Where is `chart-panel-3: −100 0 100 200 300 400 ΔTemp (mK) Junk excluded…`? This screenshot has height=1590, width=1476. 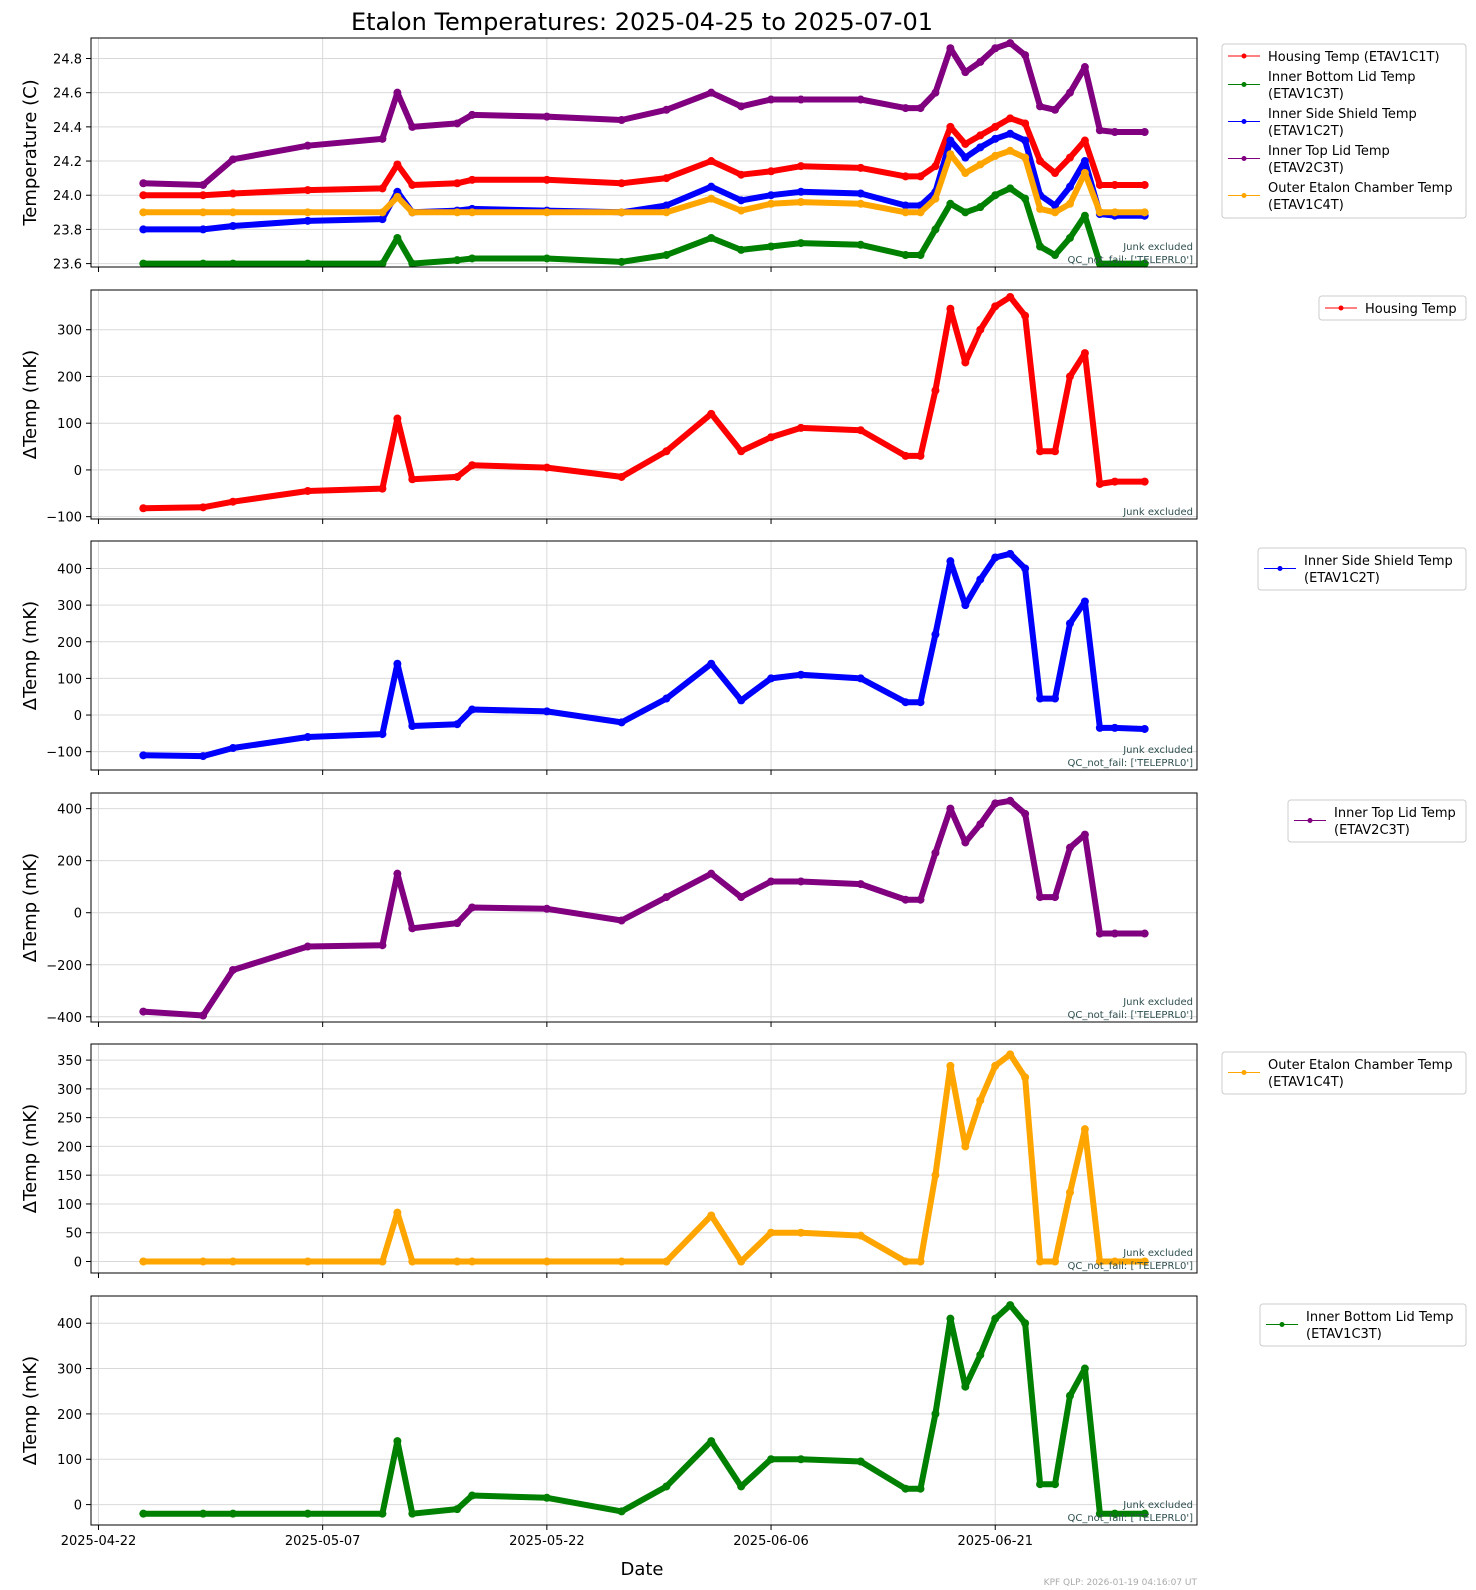
chart-panel-3: −100 0 100 200 300 400 ΔTemp (mK) Junk excluded… is located at coordinates (743, 657).